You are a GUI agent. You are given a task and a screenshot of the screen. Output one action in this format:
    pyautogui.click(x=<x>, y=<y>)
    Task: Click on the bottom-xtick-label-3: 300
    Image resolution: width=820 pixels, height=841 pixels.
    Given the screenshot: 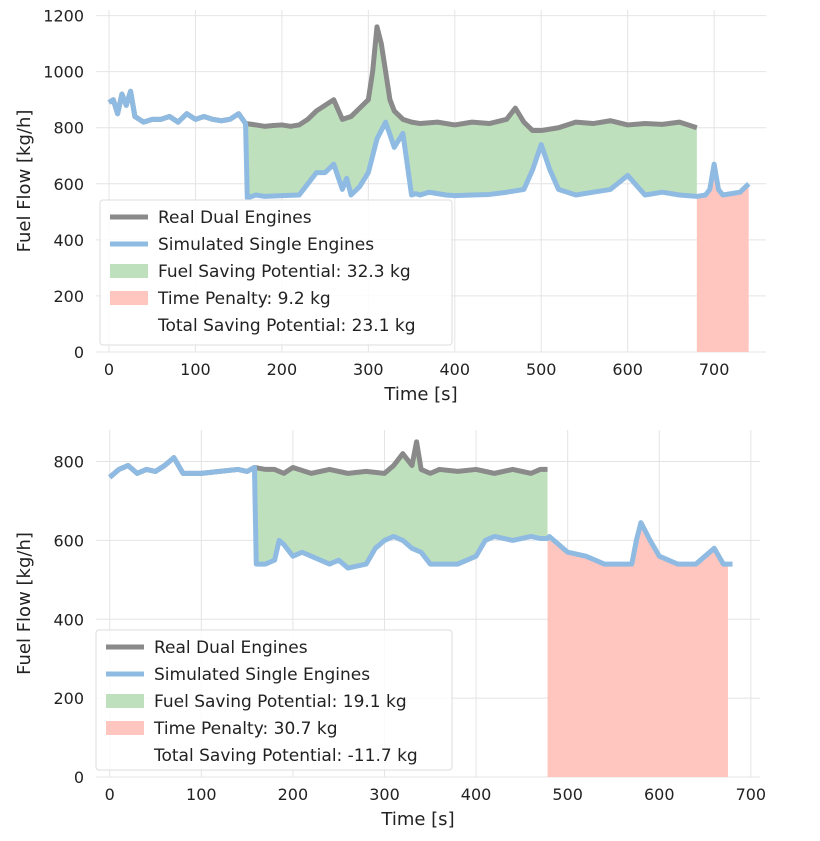 What is the action you would take?
    pyautogui.click(x=384, y=794)
    